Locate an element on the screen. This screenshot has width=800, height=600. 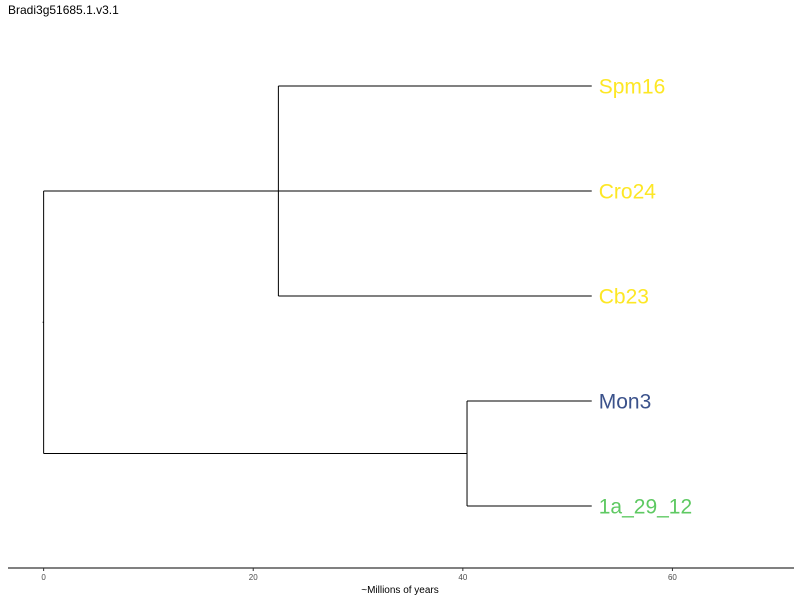
page-title: Bradi3g51685.1.v3.1 is located at coordinates (63, 10).